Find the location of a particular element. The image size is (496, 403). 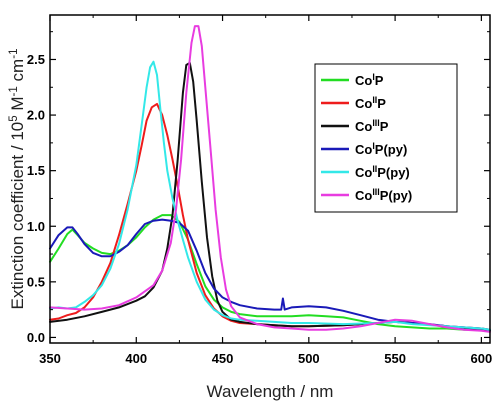

y-tick-label: 0.0 is located at coordinates (36, 337).